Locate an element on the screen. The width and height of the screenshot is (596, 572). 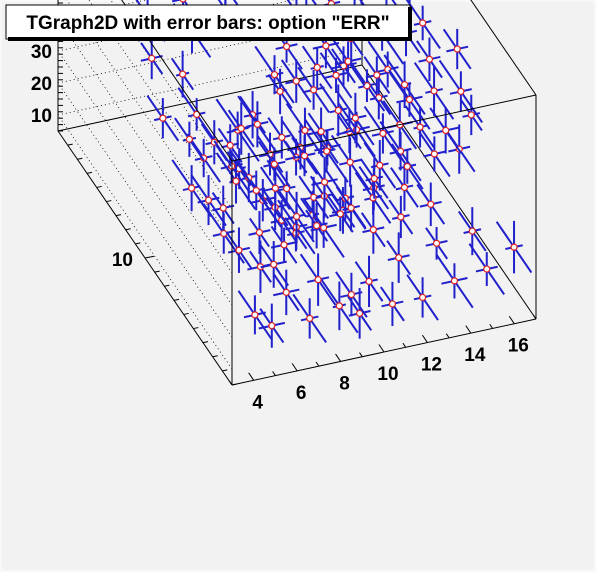
chart-title: TGraph2D with error bars: option "ERR" is located at coordinates (207, 23).